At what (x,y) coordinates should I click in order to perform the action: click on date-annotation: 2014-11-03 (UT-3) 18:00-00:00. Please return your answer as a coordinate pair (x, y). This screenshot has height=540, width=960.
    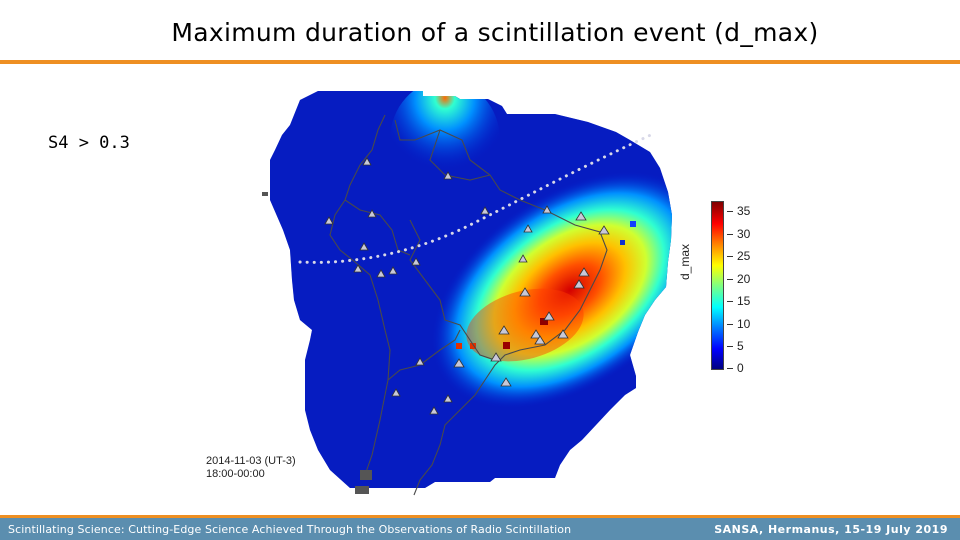
    Looking at the image, I should click on (251, 468).